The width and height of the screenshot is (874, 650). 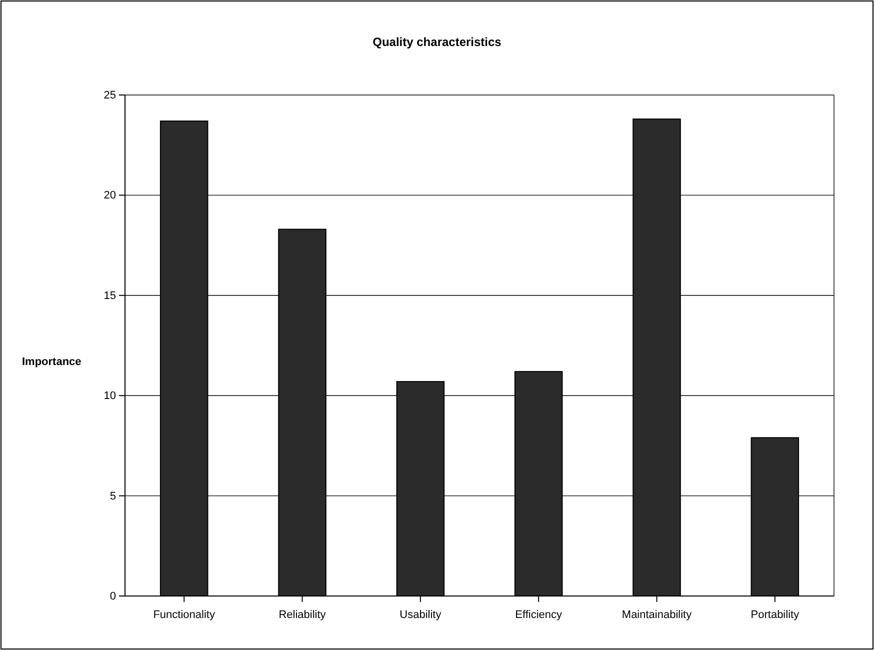 What do you see at coordinates (52, 362) in the screenshot?
I see `y-axis-title: Importance` at bounding box center [52, 362].